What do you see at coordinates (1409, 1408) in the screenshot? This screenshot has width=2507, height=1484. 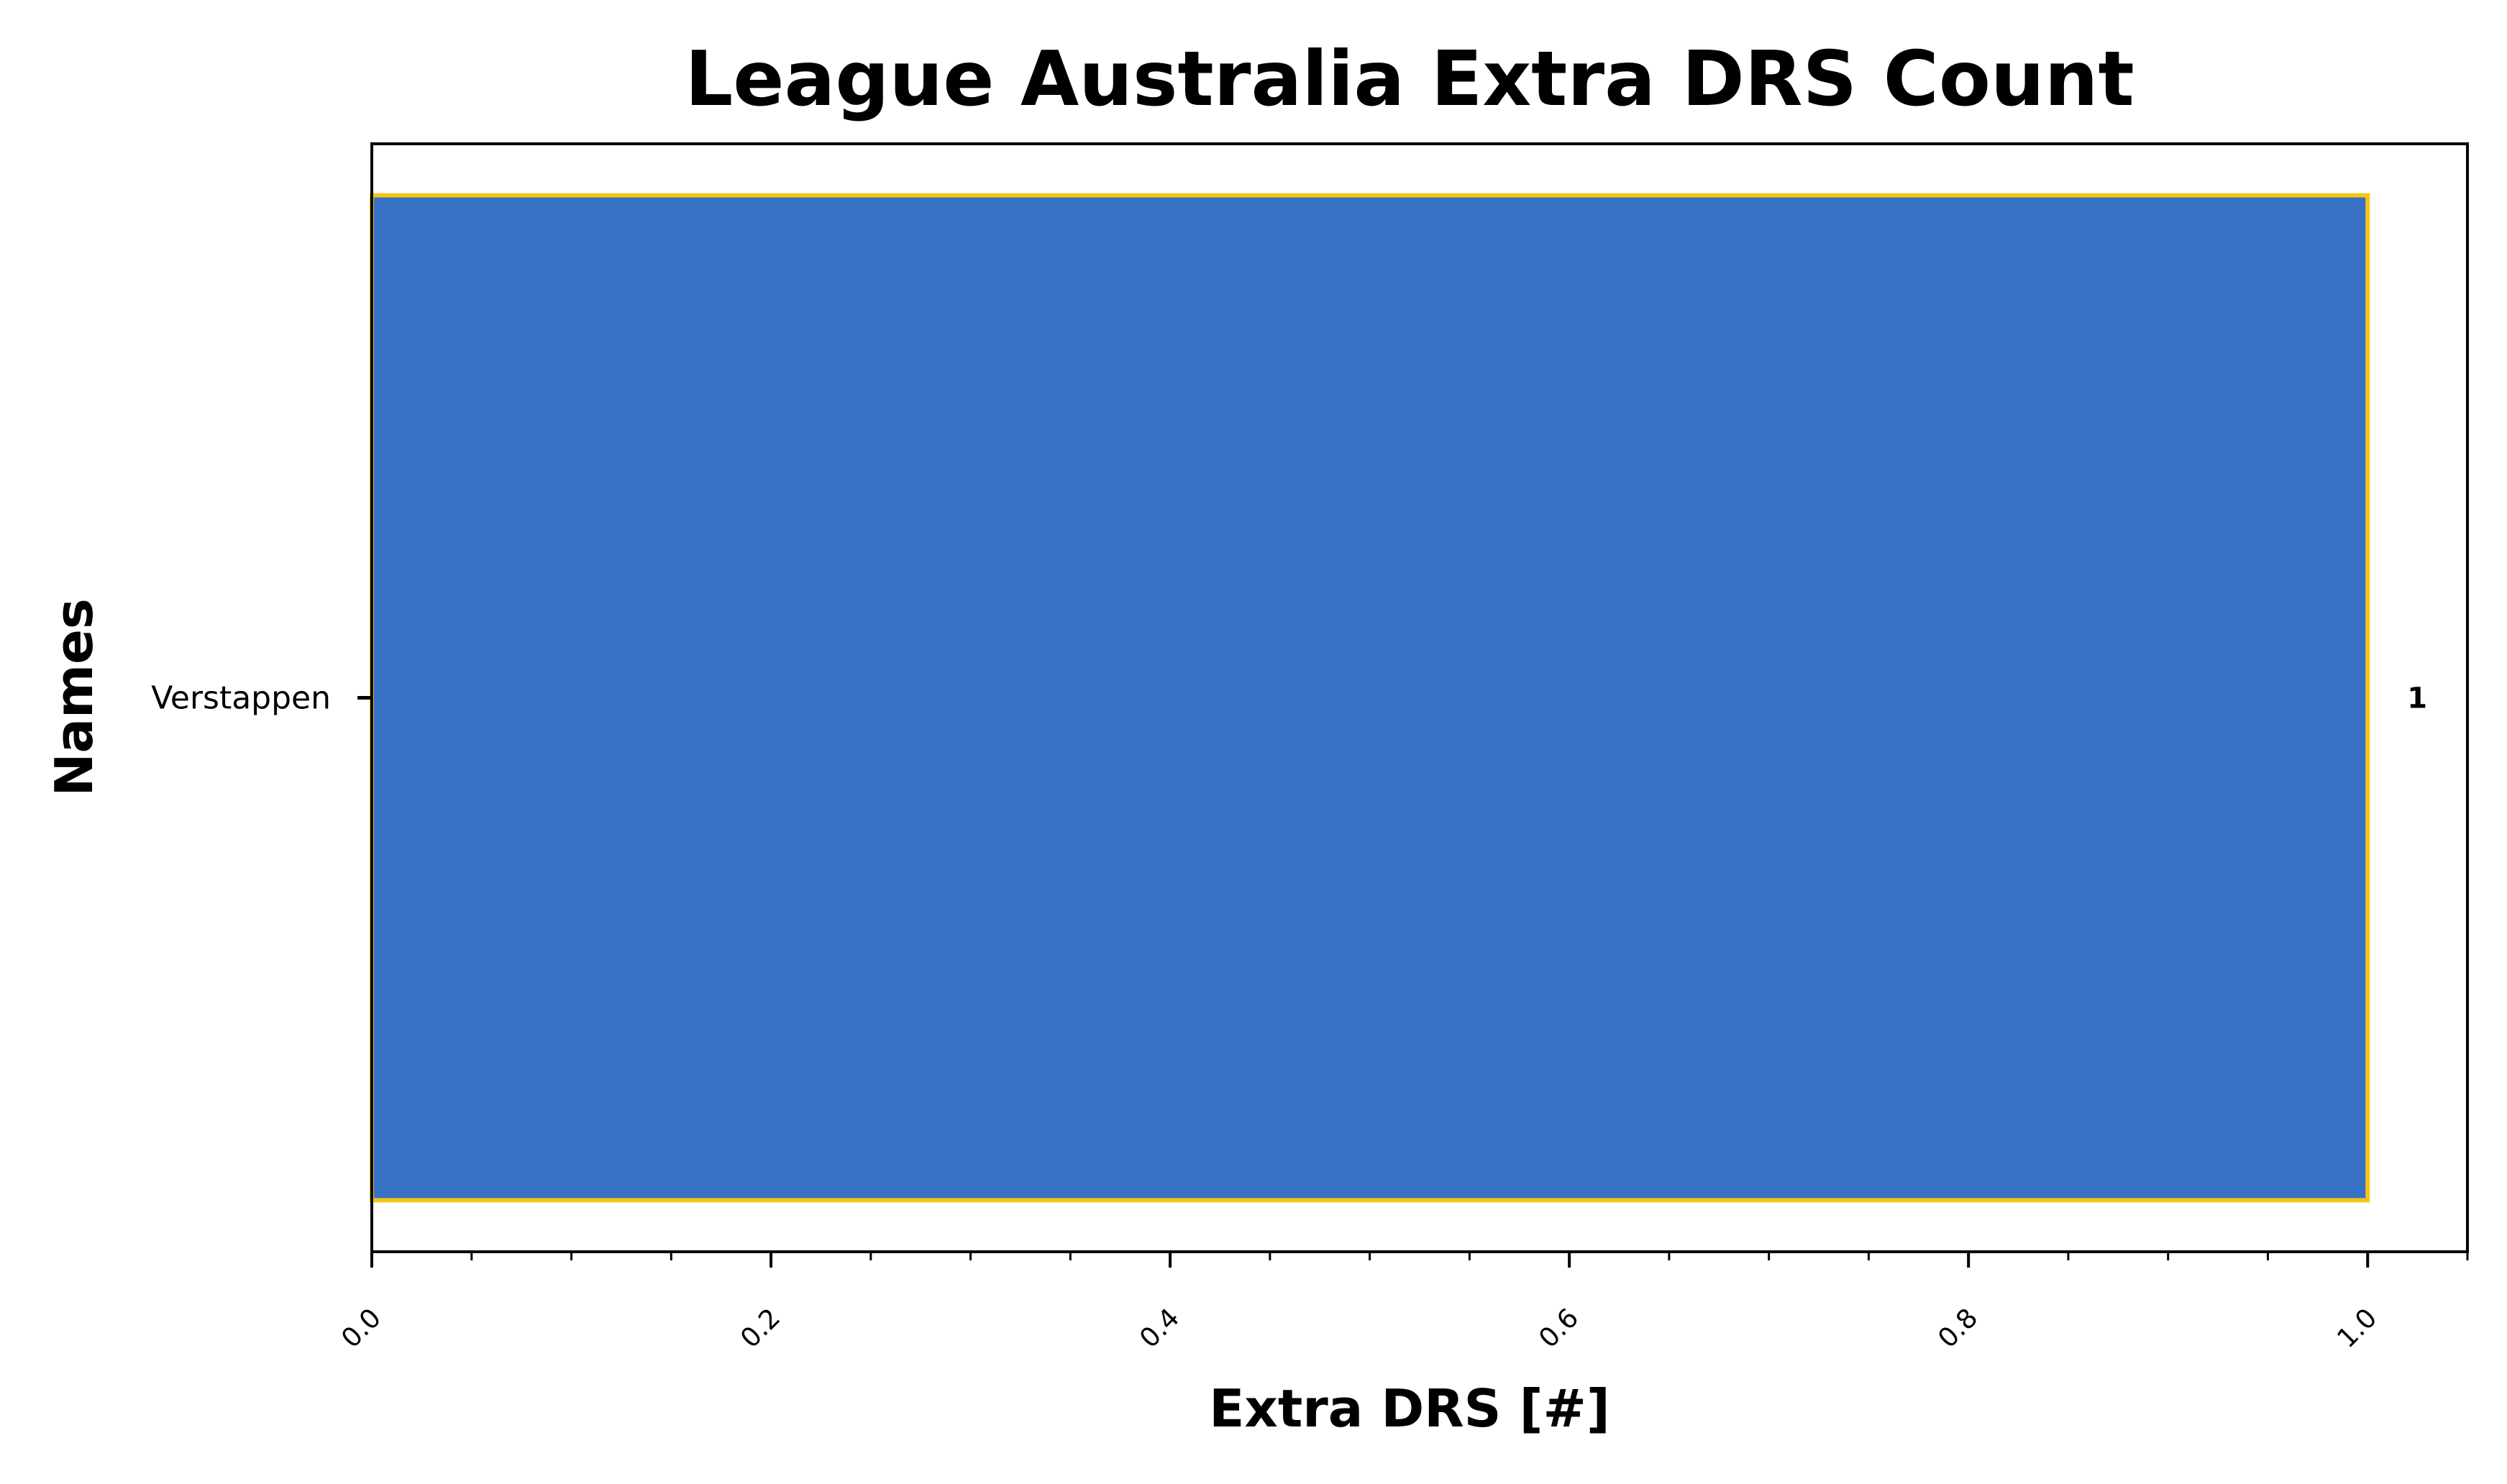 I see `x-axis-label: Extra DRS [#]` at bounding box center [1409, 1408].